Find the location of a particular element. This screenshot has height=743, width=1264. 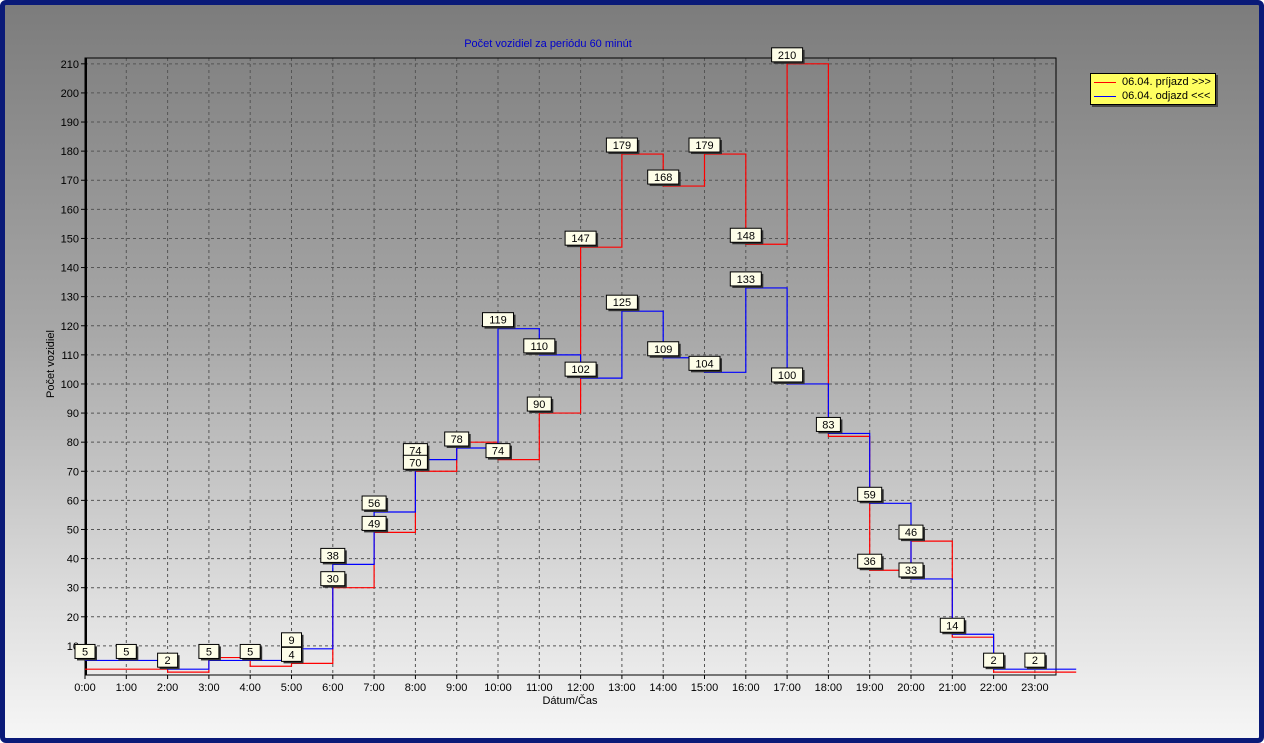

y-tick-label: 20 is located at coordinates (73, 618).